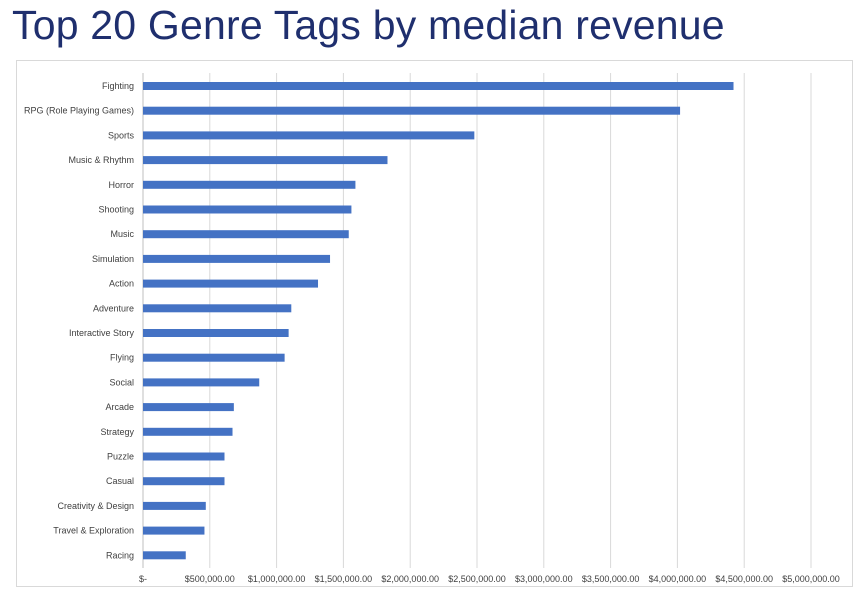 The image size is (860, 590). Describe the element at coordinates (120, 555) in the screenshot. I see `category-label: Racing` at that location.